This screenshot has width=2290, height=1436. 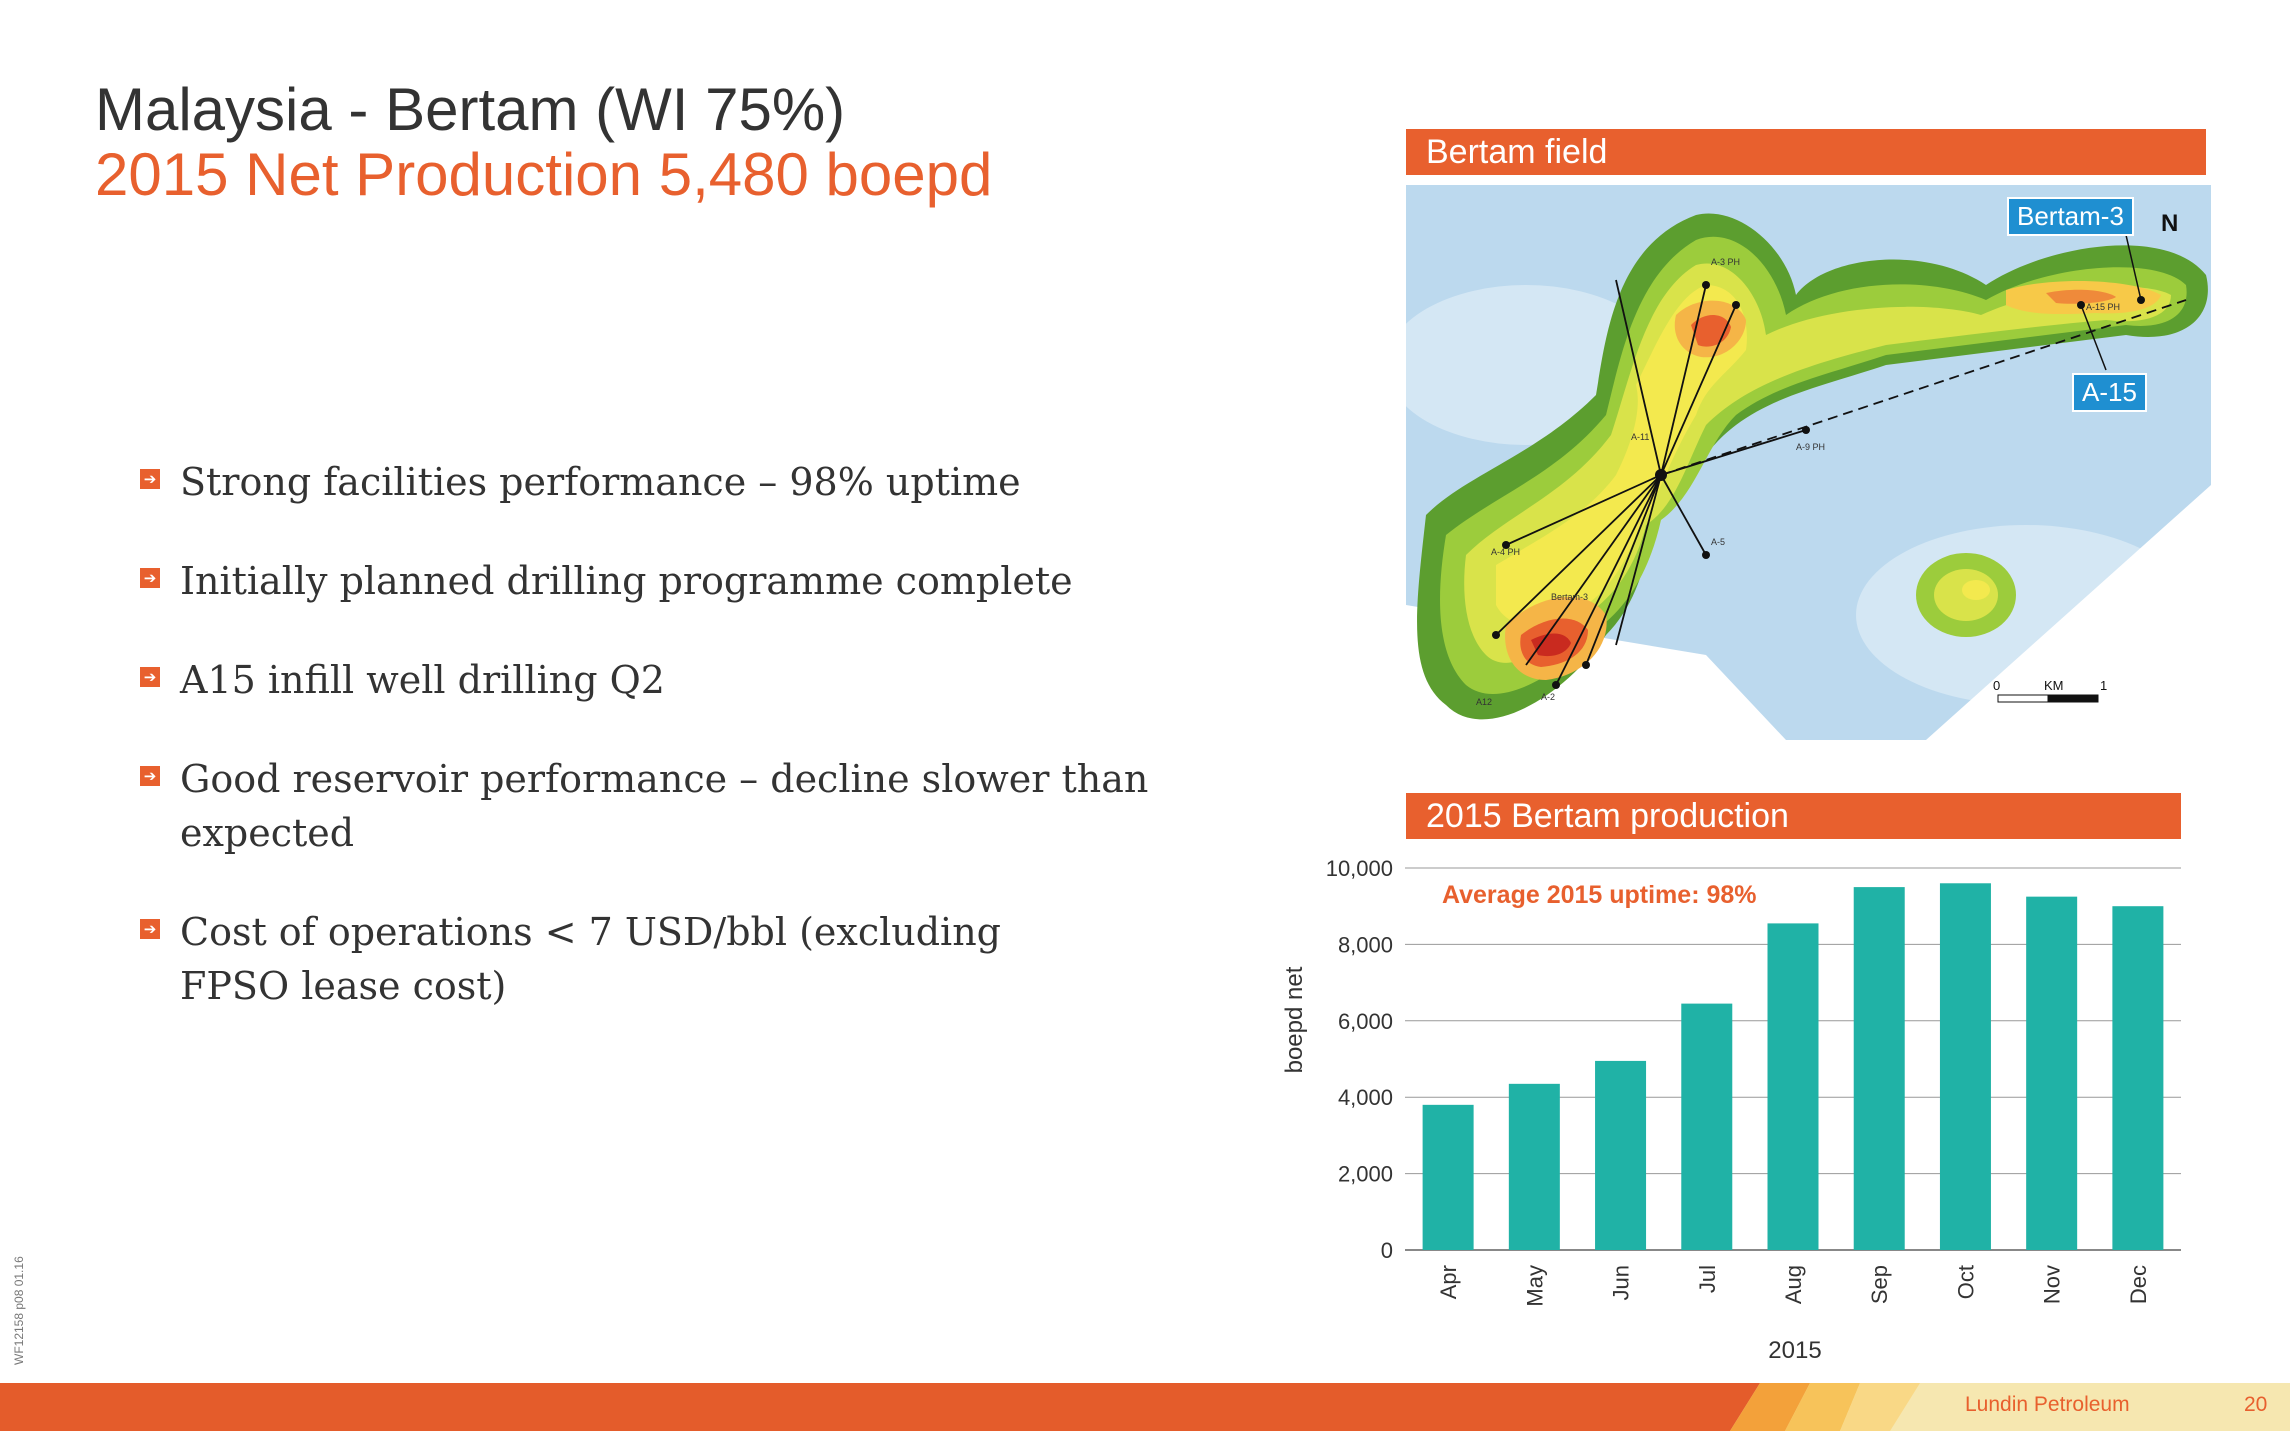 What do you see at coordinates (1448, 1282) in the screenshot?
I see `x-tick-label: Apr` at bounding box center [1448, 1282].